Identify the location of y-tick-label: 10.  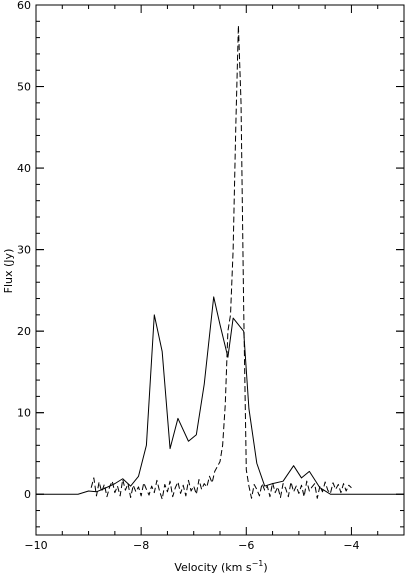
(24, 413).